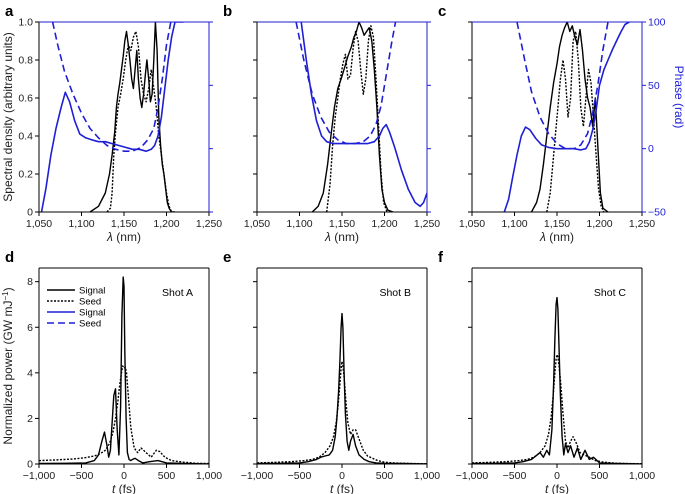 The height and width of the screenshot is (494, 685). I want to click on y-axis-label: Spectral density (arbitrary units), so click(8, 116).